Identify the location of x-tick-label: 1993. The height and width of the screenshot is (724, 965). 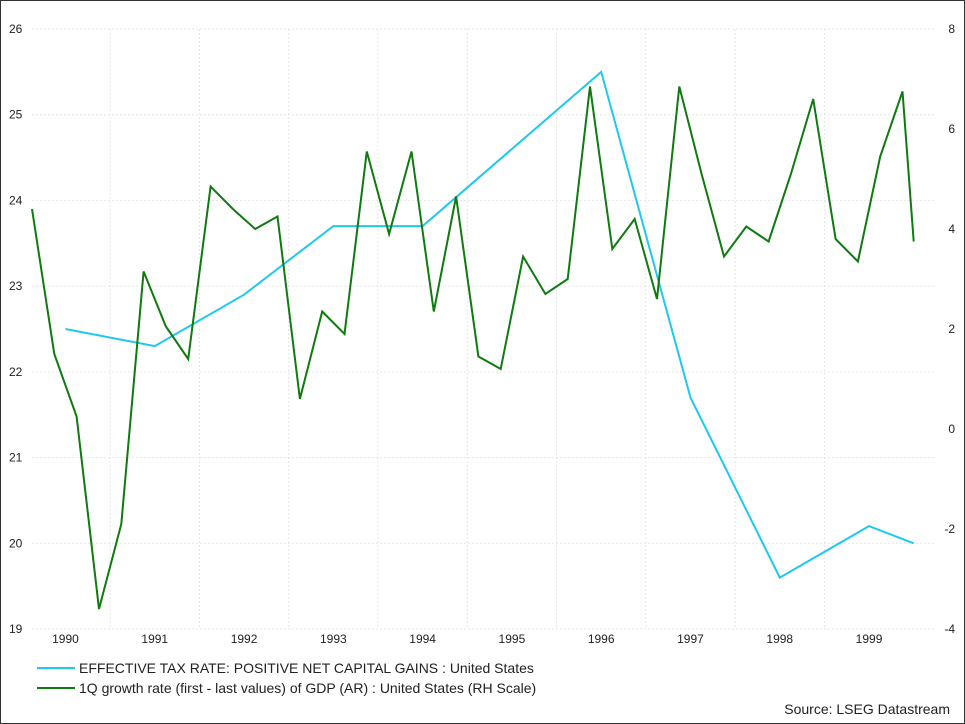
(333, 639).